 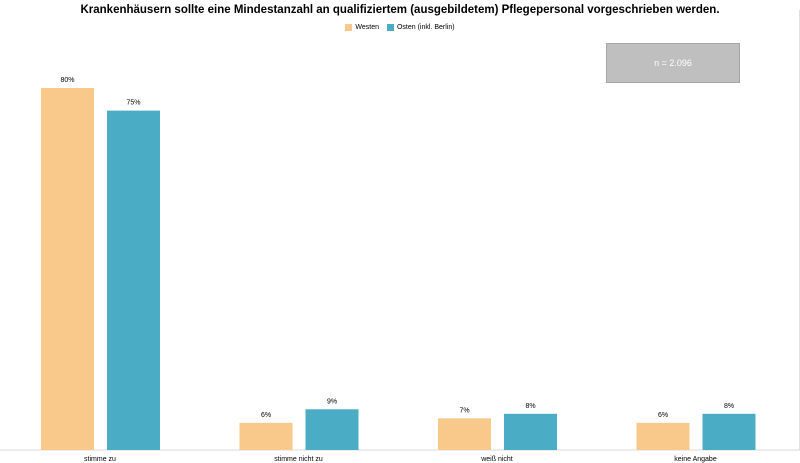 What do you see at coordinates (425, 27) in the screenshot?
I see `legend-label-osten: Osten (inkl. Berlin)` at bounding box center [425, 27].